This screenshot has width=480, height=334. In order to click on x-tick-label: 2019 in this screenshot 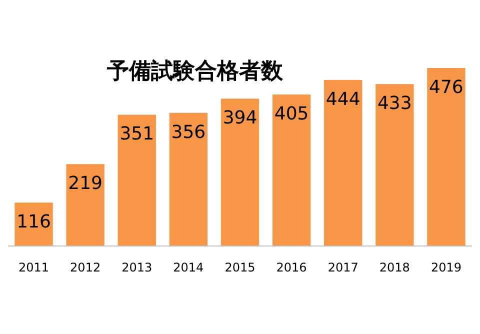, I will do `click(446, 267)`.